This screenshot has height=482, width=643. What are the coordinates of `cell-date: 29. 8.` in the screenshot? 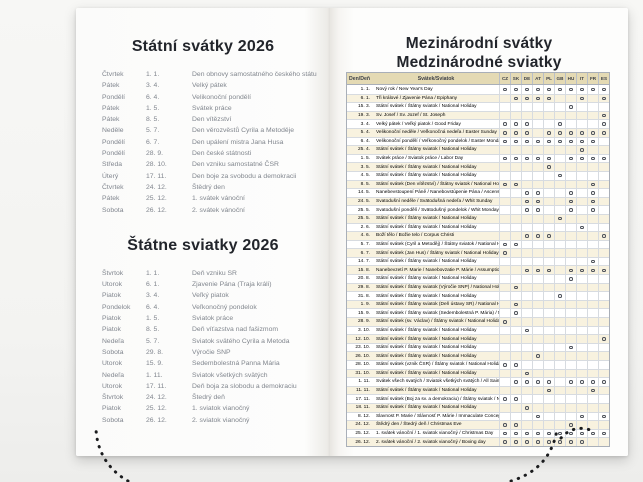 It's located at (363, 287).